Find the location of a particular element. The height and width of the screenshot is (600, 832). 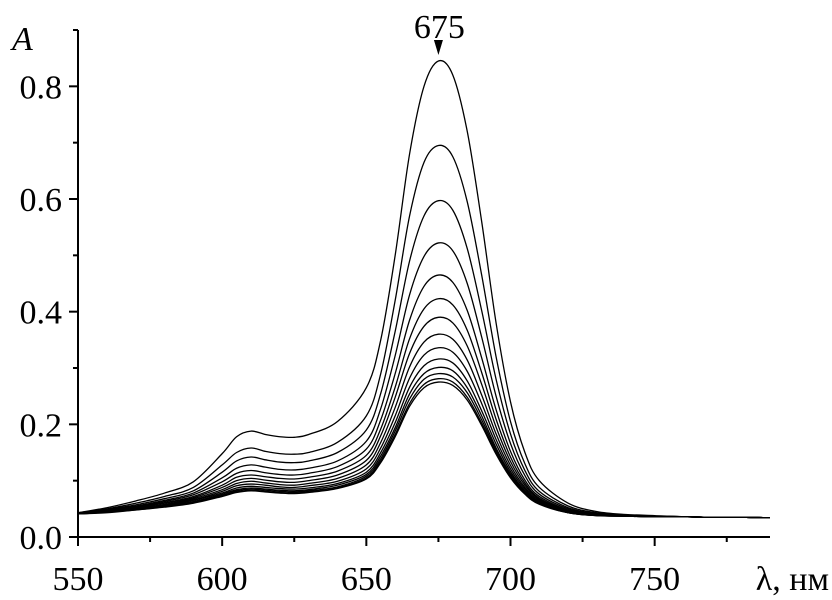

y-tick-label-0: 0.0 is located at coordinates (41, 538).